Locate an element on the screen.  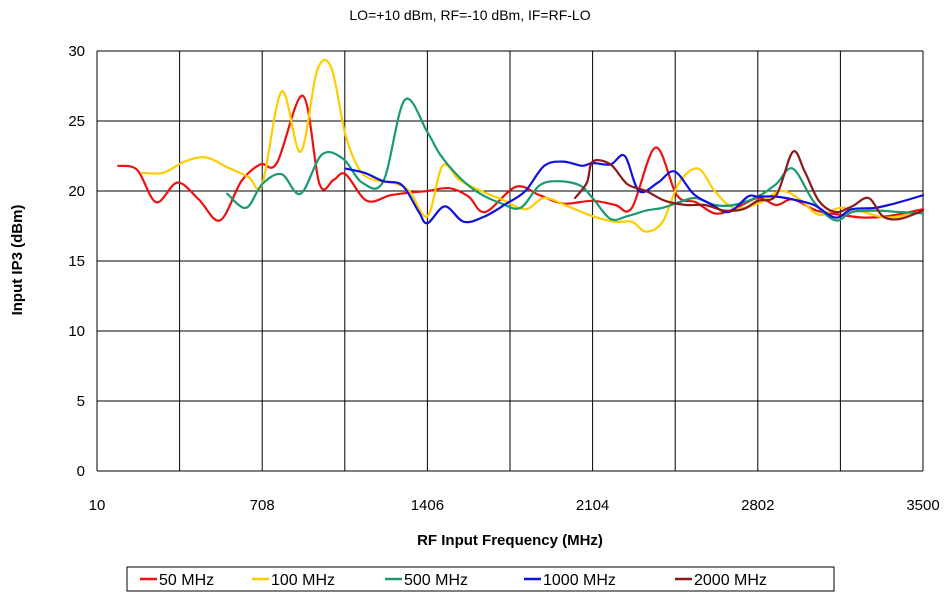
y-tick-label: 5 is located at coordinates (81, 401).